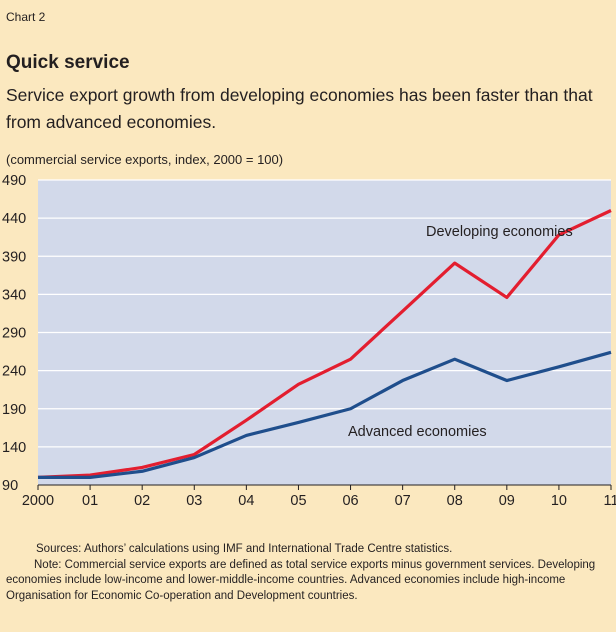 The width and height of the screenshot is (616, 632). I want to click on y-tick-label: 190, so click(14, 410).